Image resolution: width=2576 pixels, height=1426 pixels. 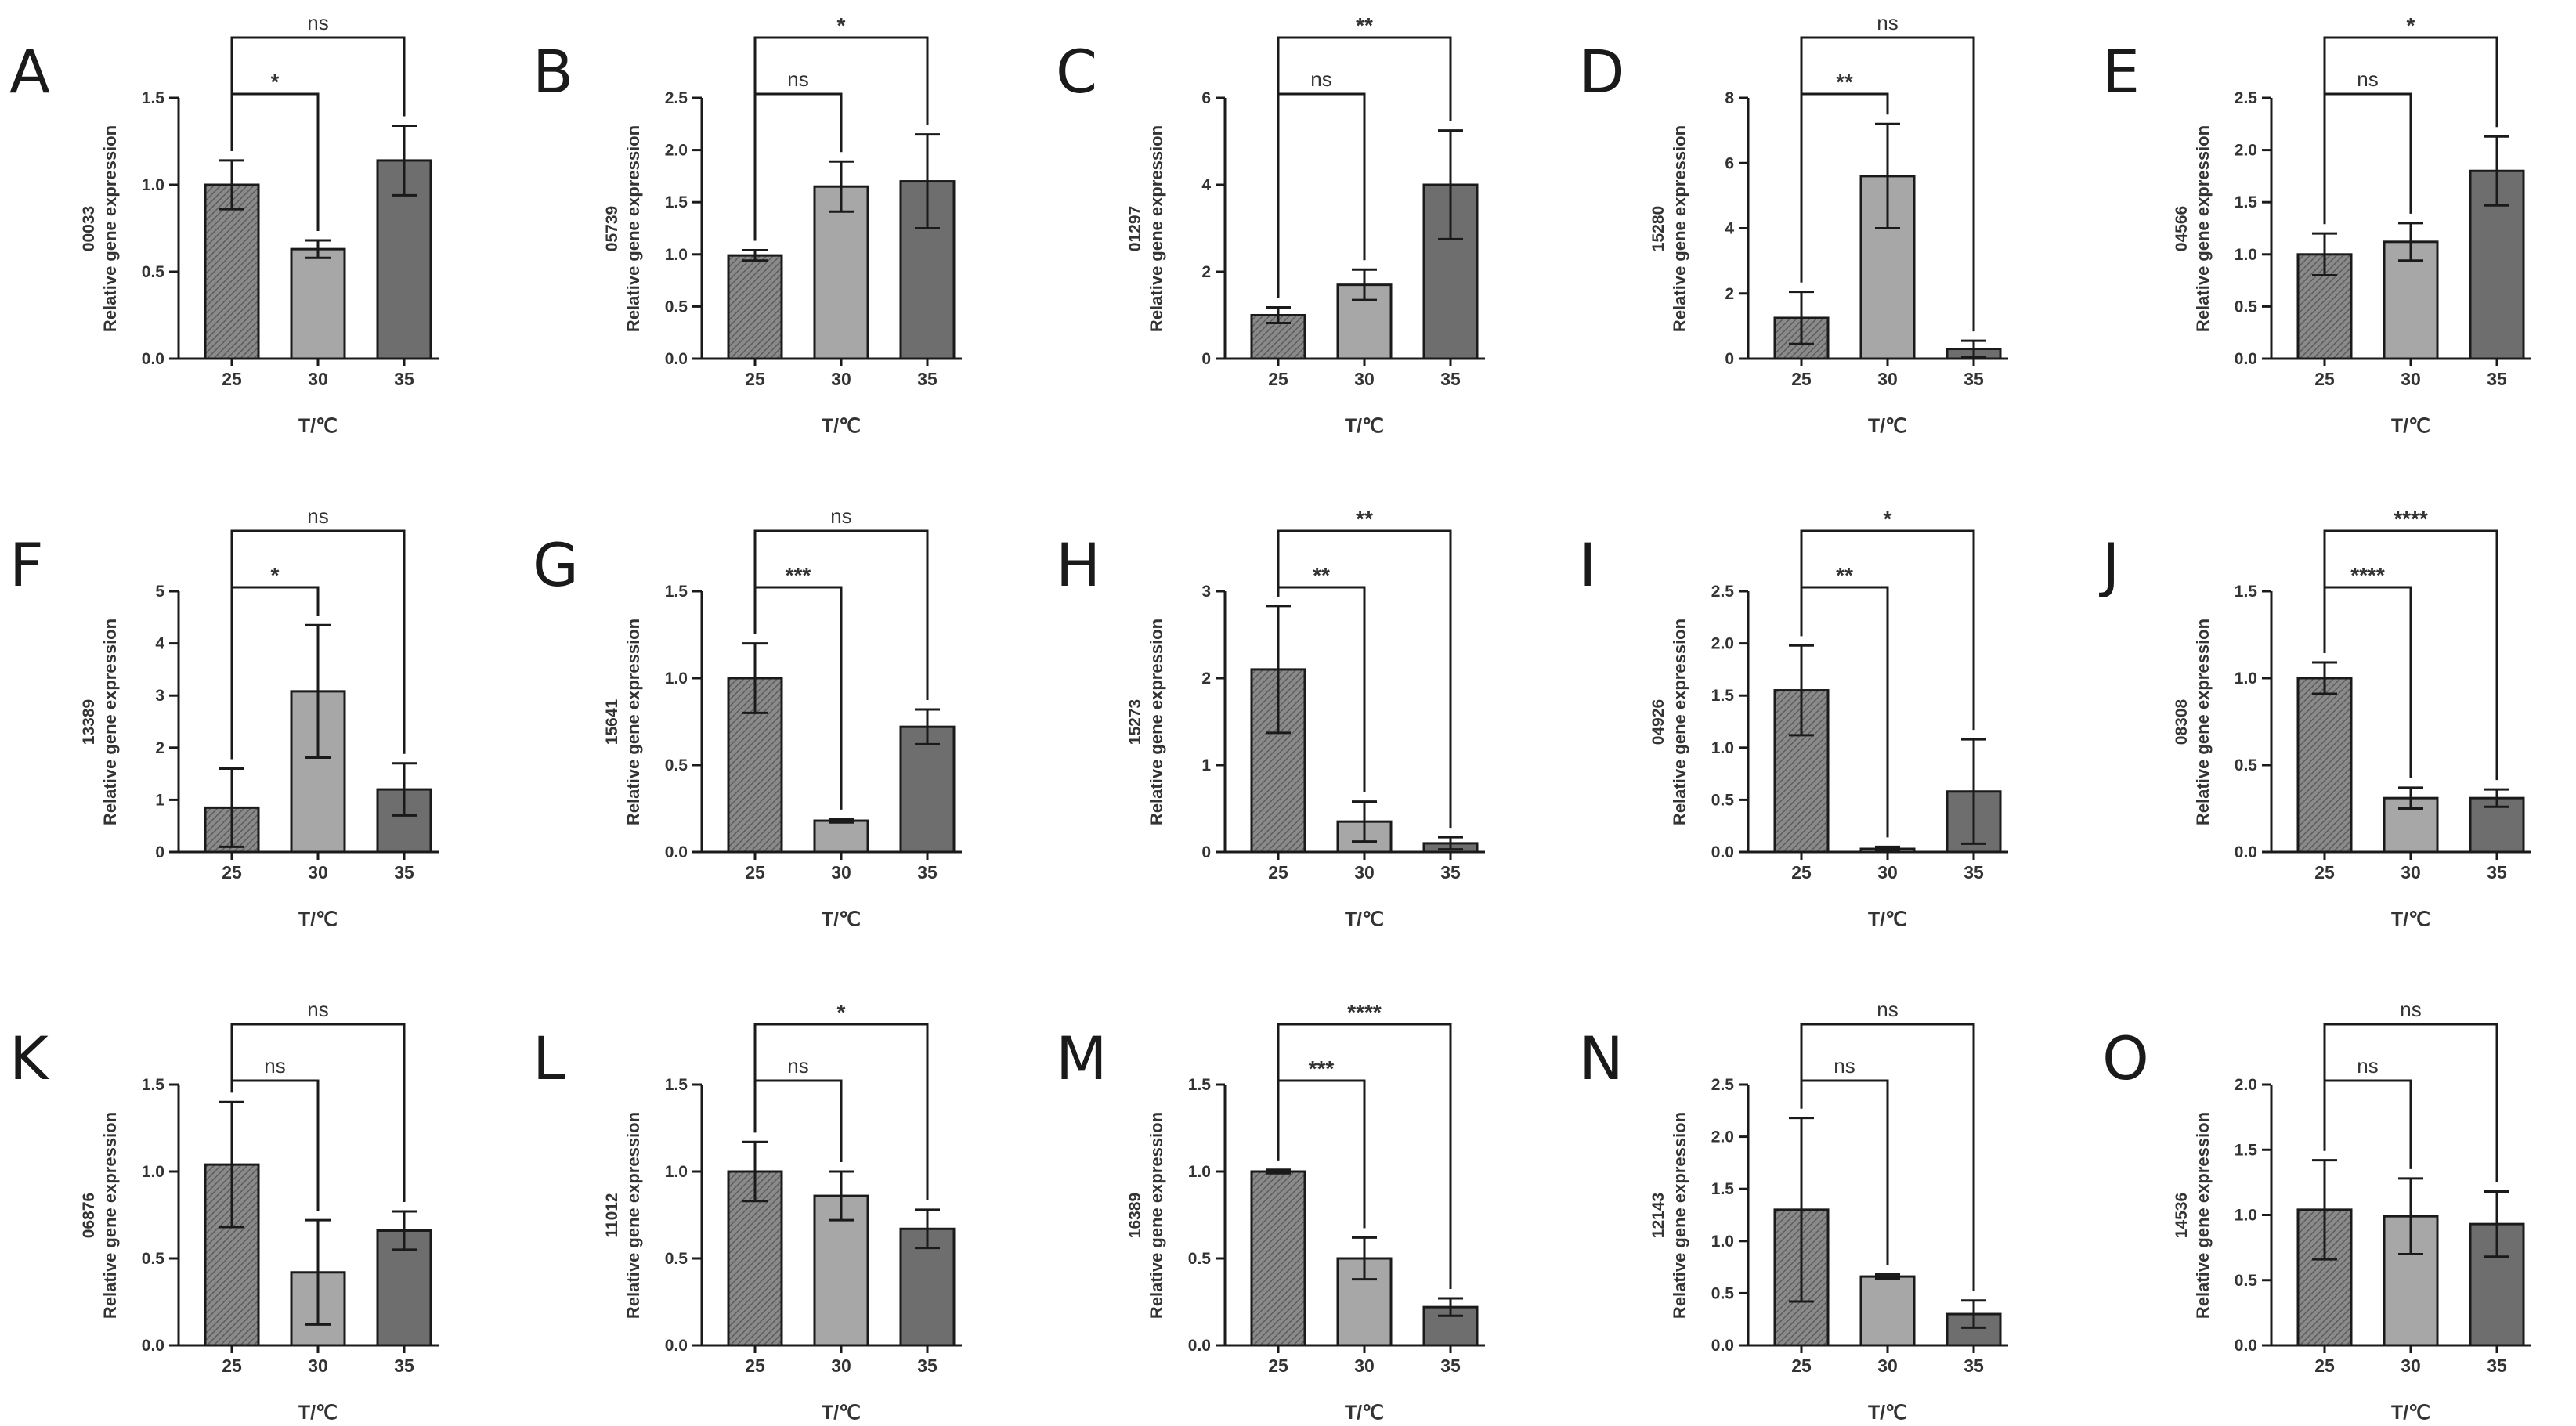 What do you see at coordinates (612, 722) in the screenshot?
I see `gene-id-label: 15641` at bounding box center [612, 722].